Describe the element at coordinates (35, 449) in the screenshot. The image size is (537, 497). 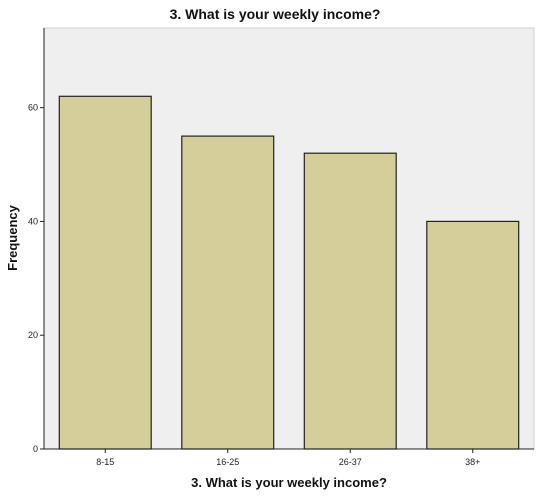
I see `y-tick-label: 0` at that location.